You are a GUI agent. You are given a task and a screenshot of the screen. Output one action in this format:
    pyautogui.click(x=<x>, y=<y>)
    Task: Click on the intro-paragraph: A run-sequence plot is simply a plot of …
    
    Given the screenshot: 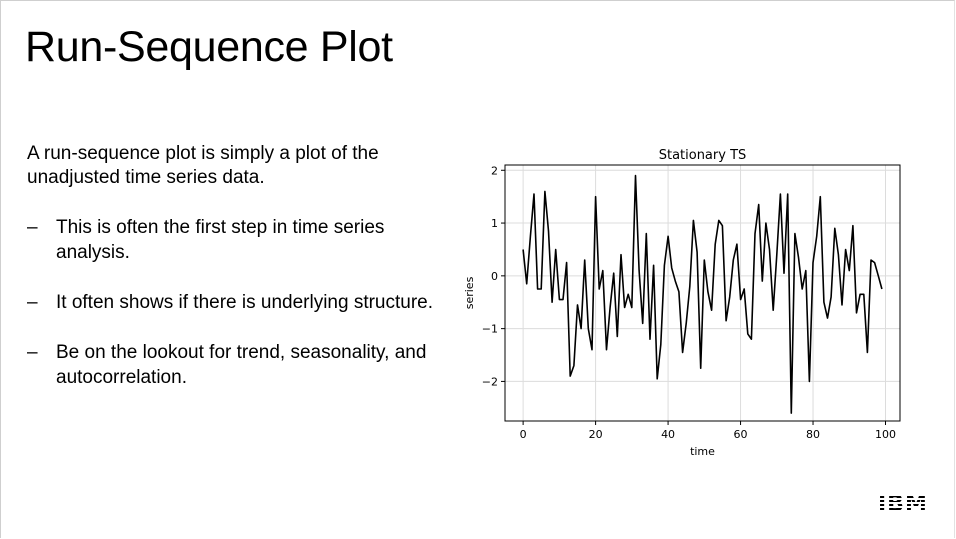 What is the action you would take?
    pyautogui.click(x=203, y=165)
    